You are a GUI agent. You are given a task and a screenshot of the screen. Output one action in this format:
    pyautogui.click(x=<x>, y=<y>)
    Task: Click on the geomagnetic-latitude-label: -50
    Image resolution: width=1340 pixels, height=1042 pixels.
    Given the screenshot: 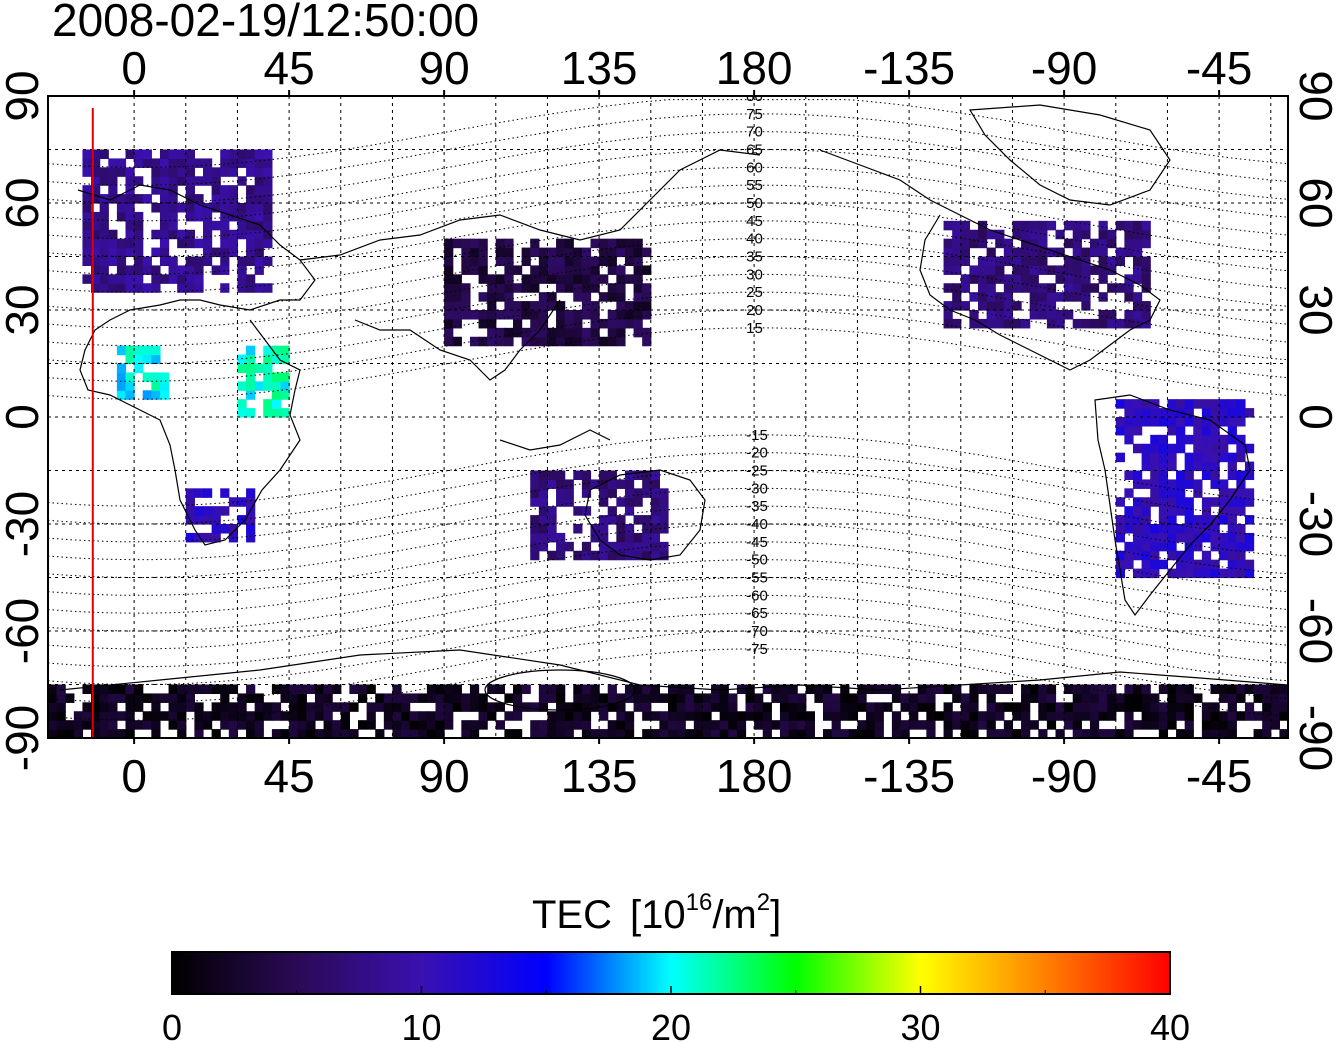 What is the action you would take?
    pyautogui.click(x=757, y=560)
    